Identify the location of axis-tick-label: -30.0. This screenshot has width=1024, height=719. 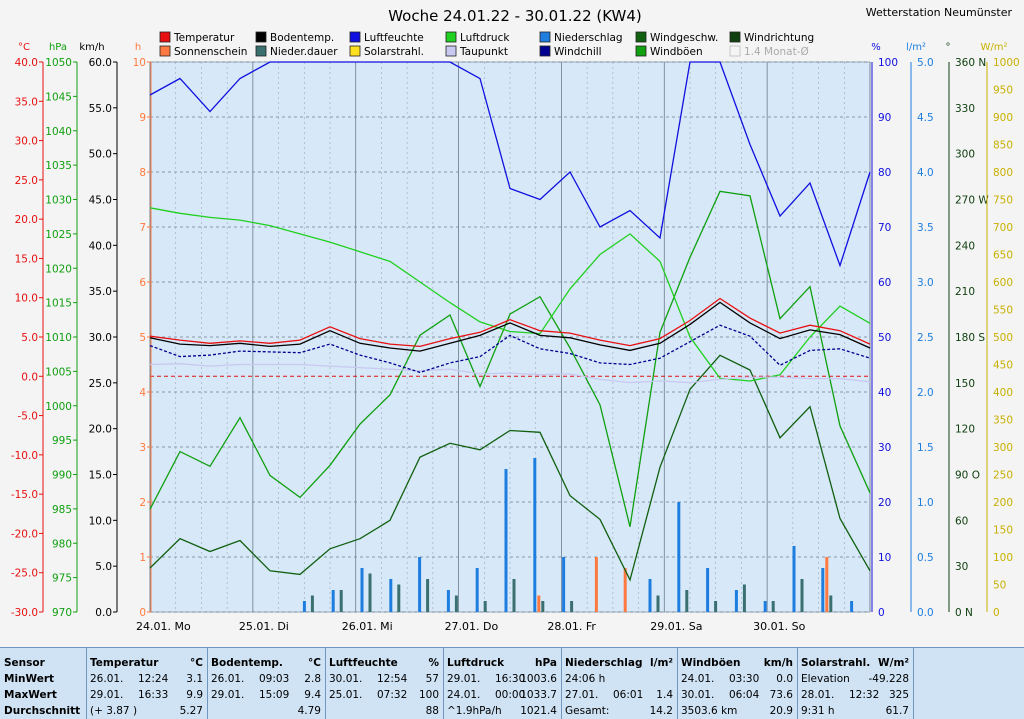
(24, 613).